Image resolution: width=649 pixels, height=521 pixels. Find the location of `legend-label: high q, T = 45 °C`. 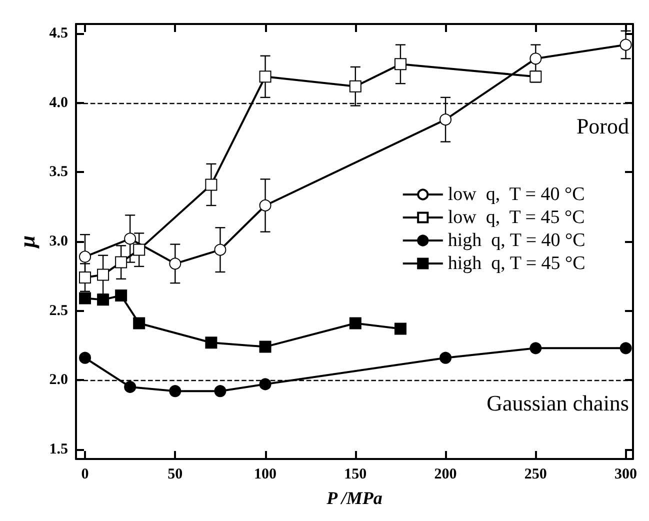

legend-label: high q, T = 45 °C is located at coordinates (517, 263).